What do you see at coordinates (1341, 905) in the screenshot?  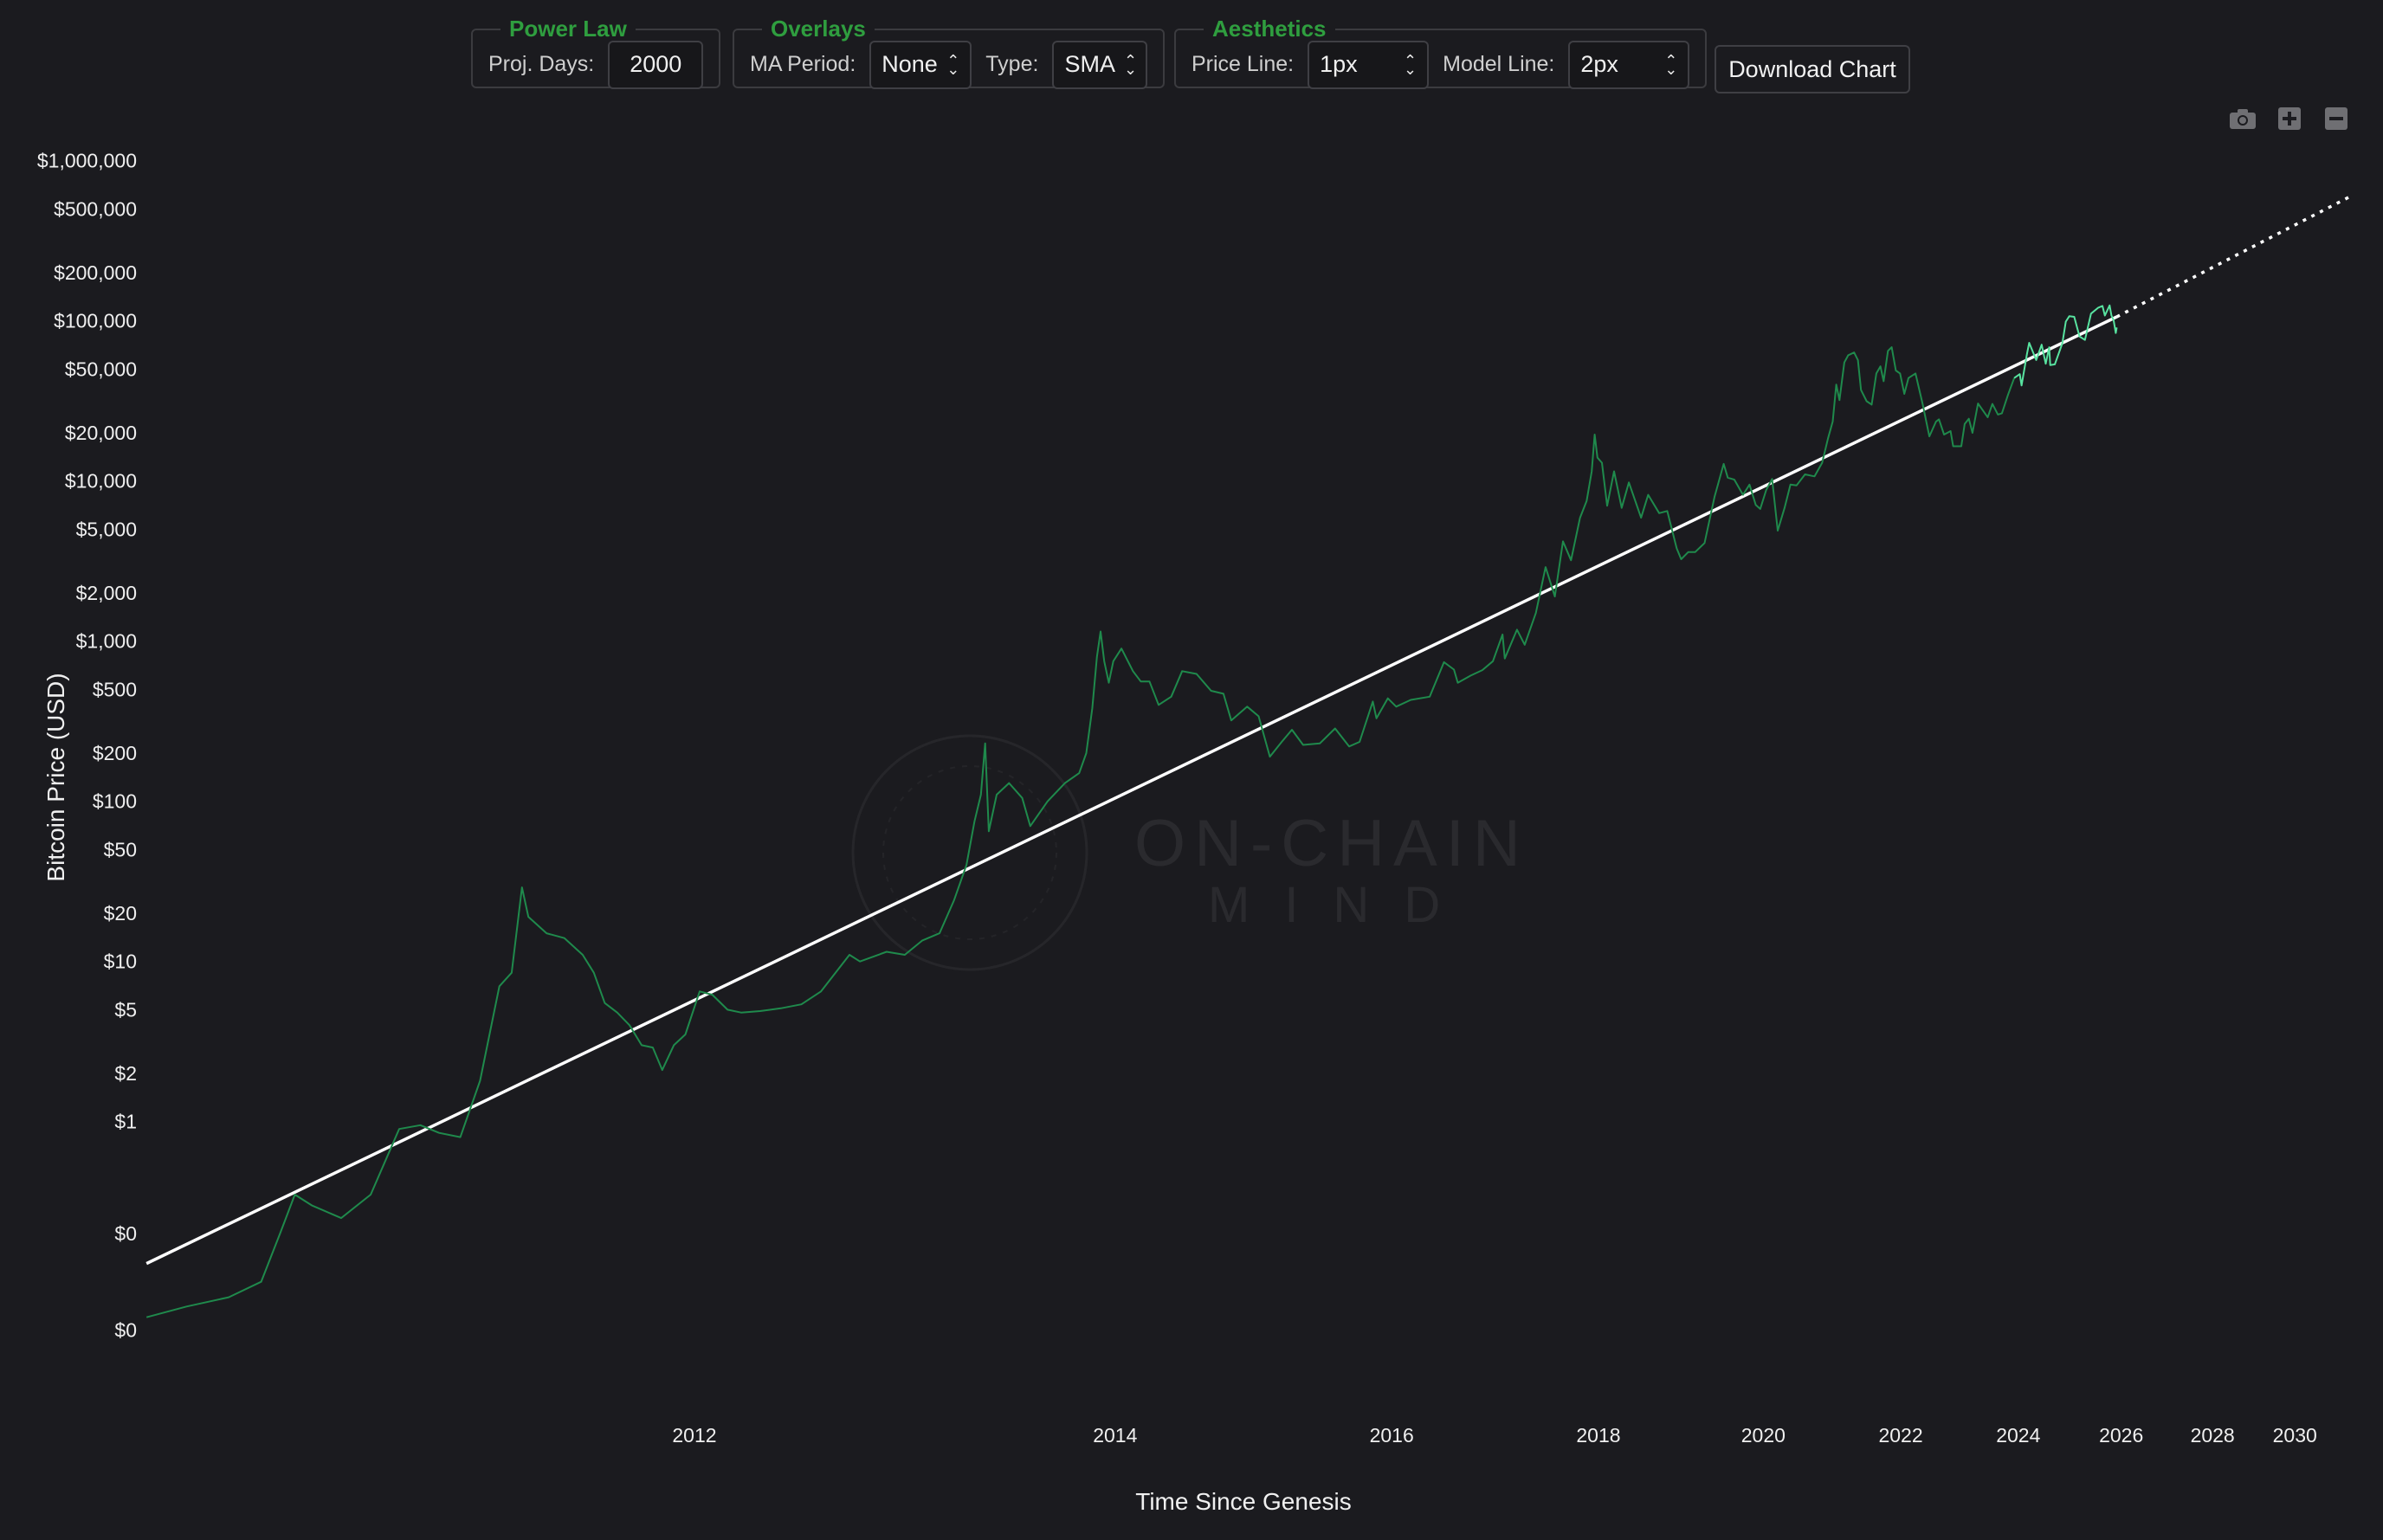 I see `watermark-line-2: MIND` at bounding box center [1341, 905].